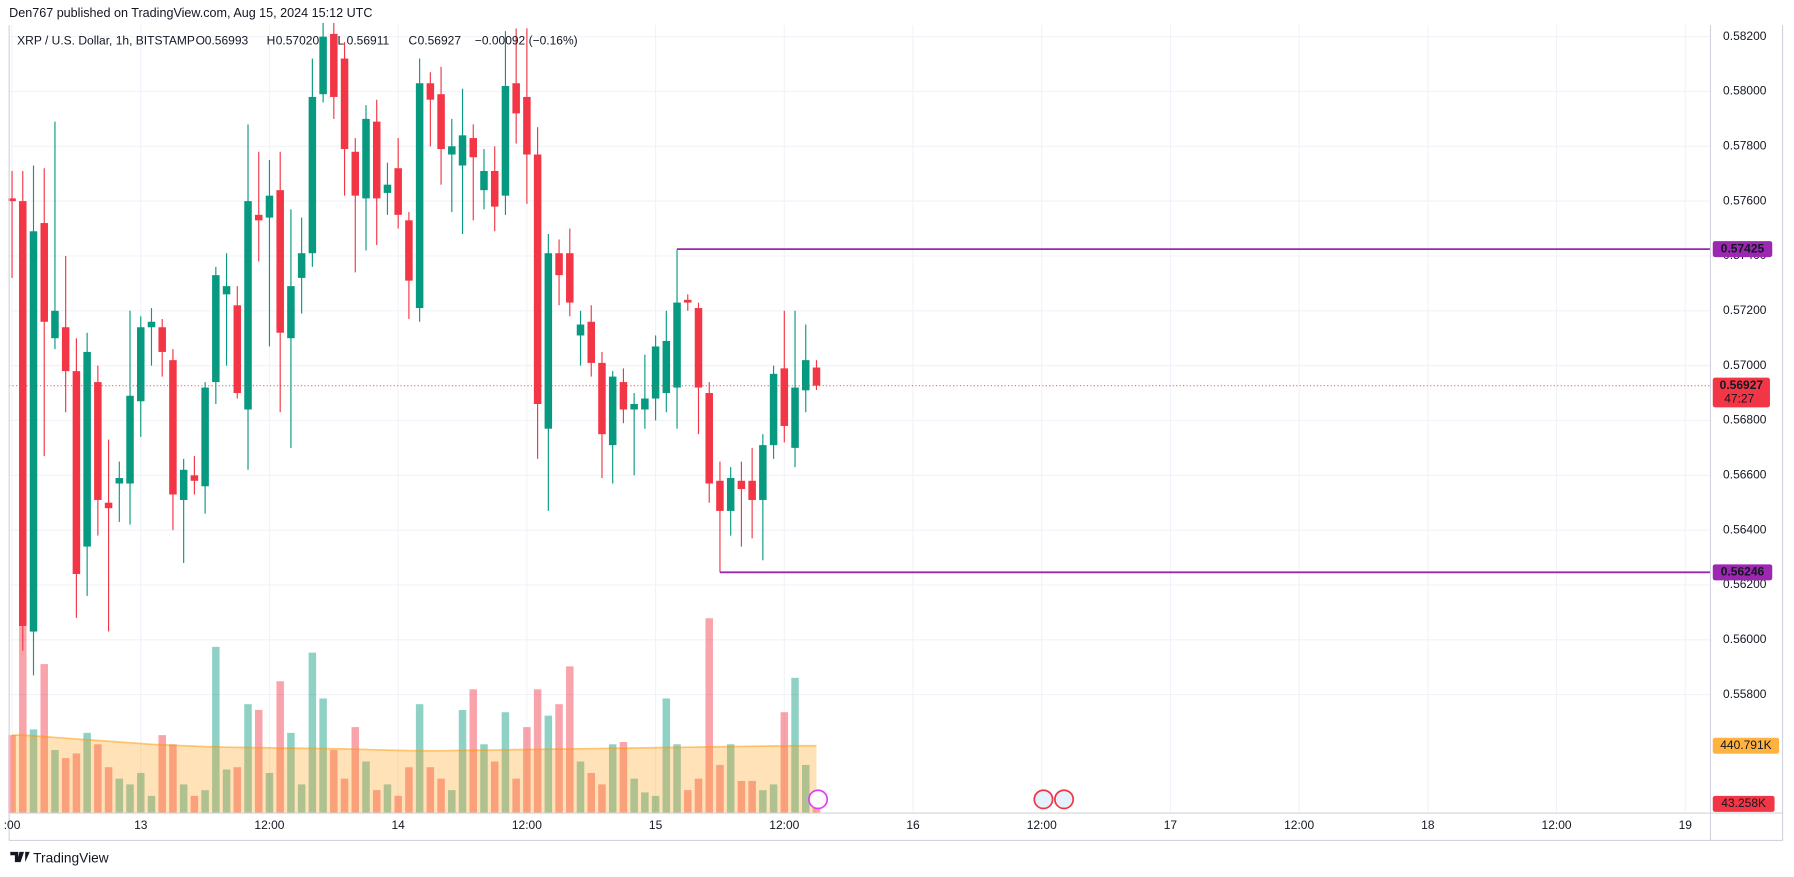  I want to click on logo-mark, so click(20, 857).